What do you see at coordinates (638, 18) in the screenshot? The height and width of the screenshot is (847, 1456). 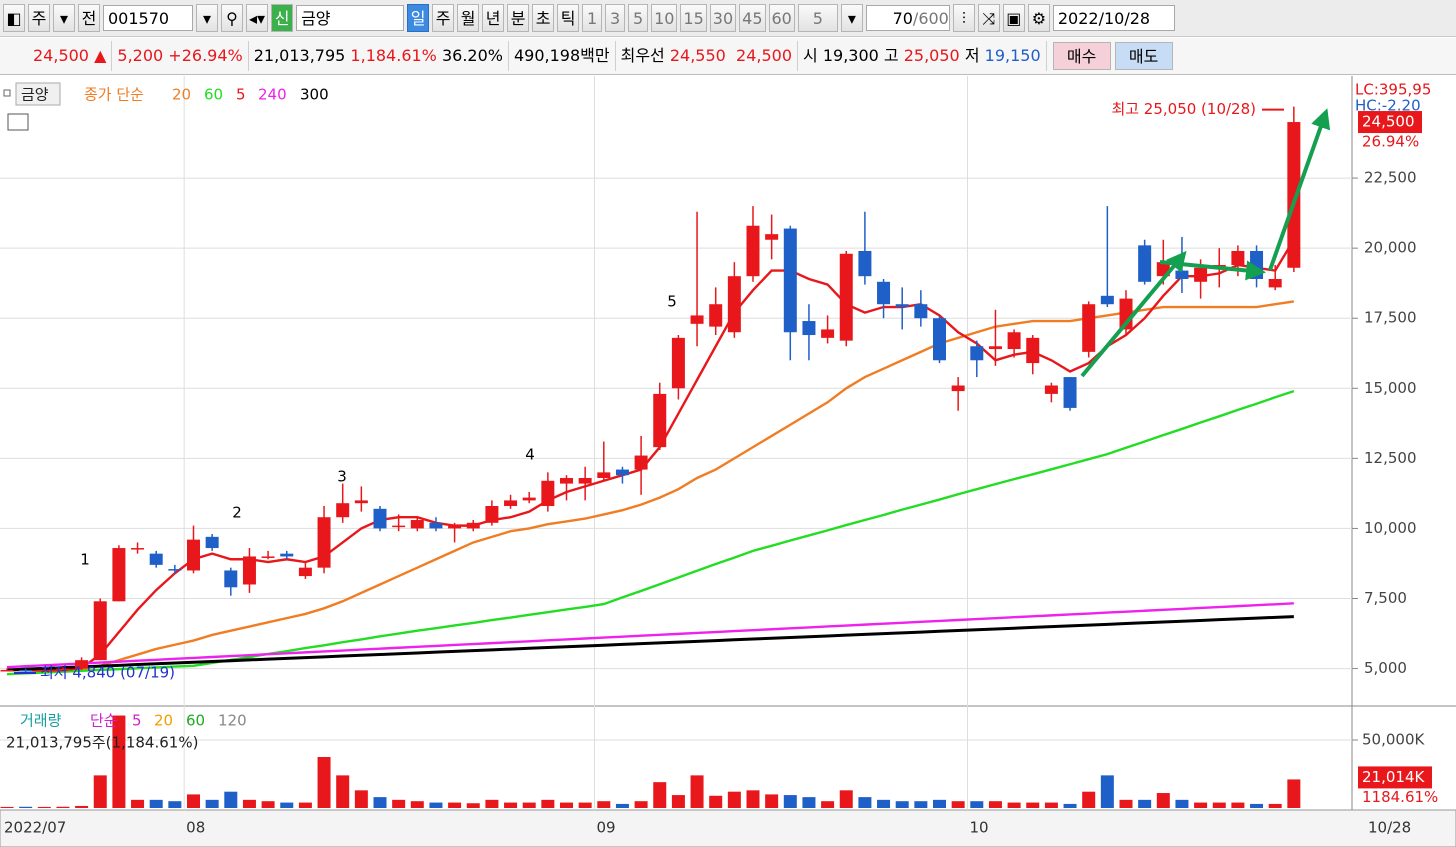 I see `interval: 5` at bounding box center [638, 18].